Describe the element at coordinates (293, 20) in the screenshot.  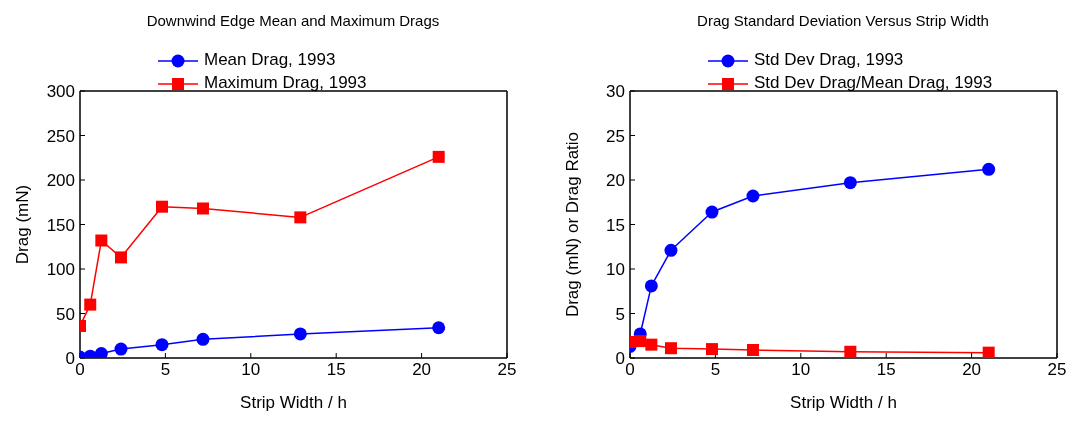
I see `chart-title: Downwind Edge Mean and Maximum Drags` at that location.